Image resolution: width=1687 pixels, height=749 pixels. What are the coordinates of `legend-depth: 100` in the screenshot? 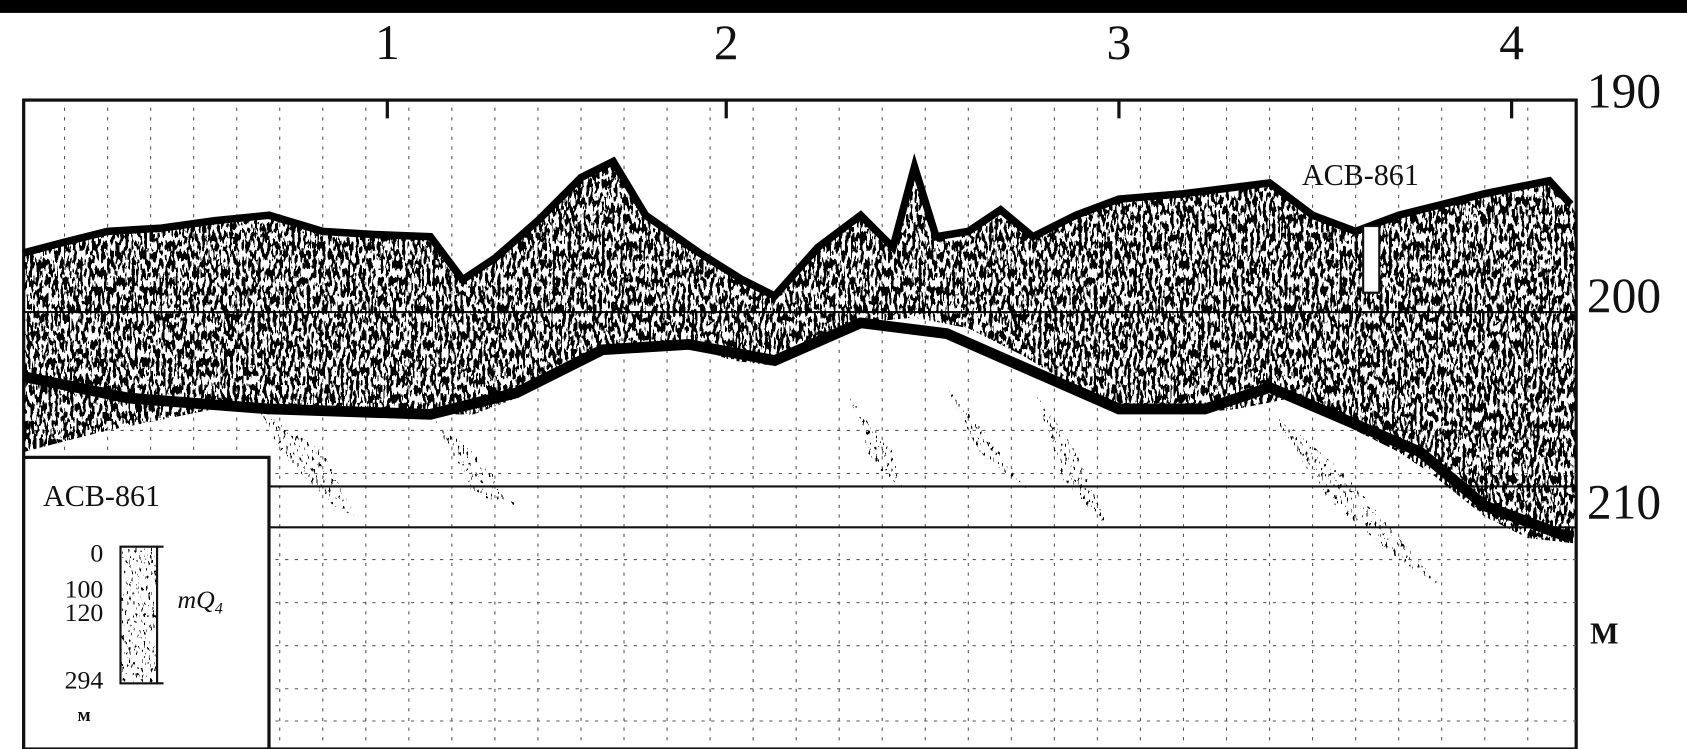 It's located at (84, 588).